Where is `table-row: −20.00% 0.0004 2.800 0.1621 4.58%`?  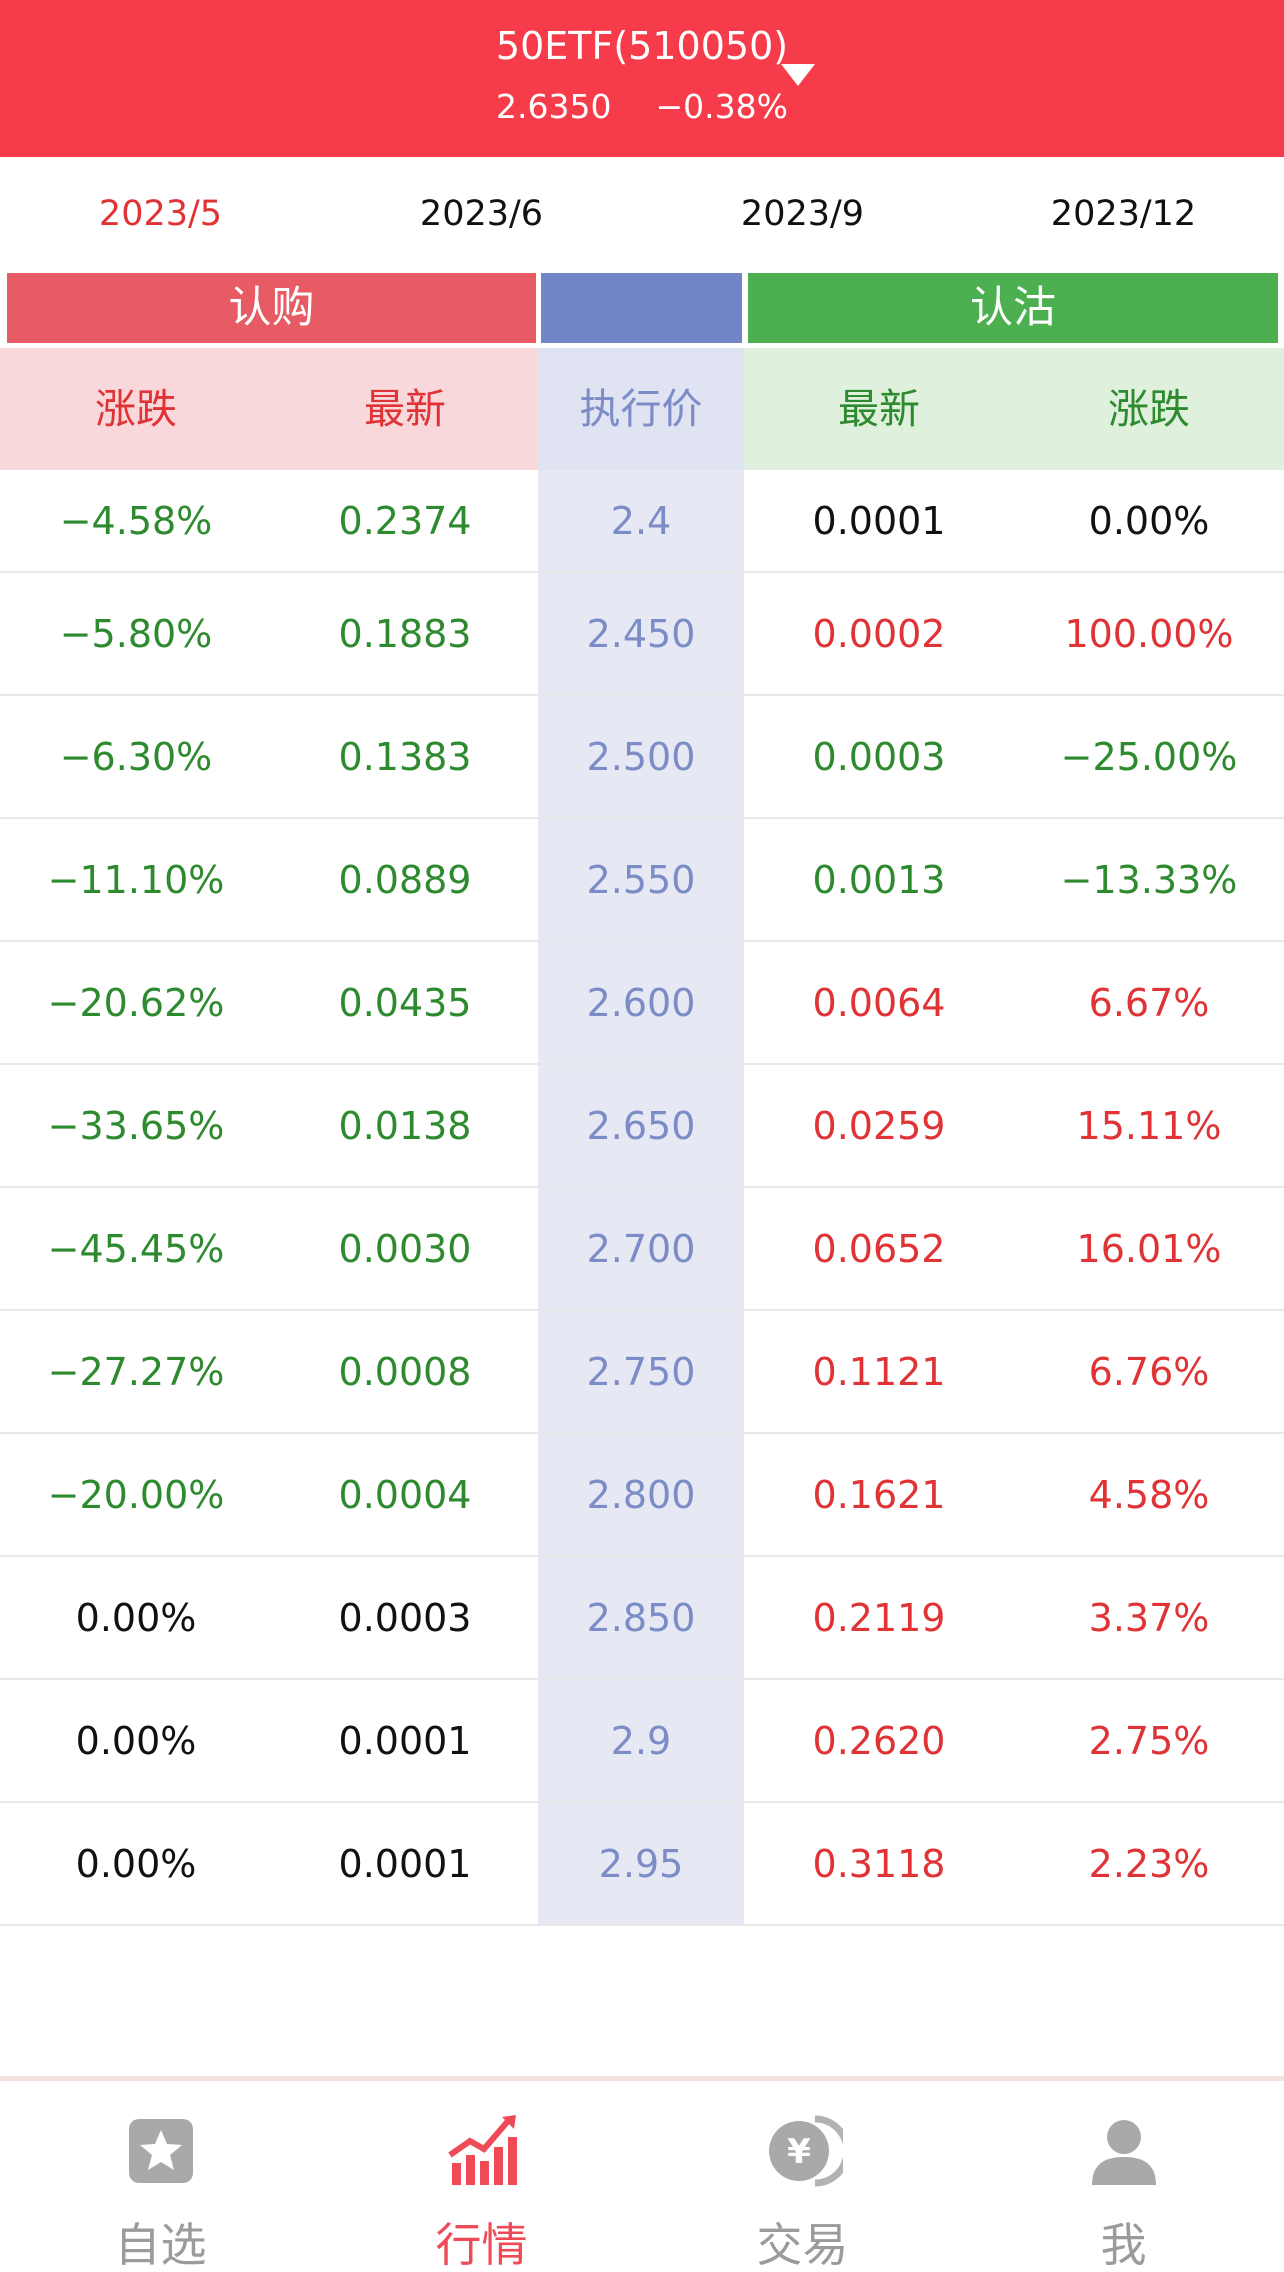
table-row: −20.00% 0.0004 2.800 0.1621 4.58% is located at coordinates (642, 1495).